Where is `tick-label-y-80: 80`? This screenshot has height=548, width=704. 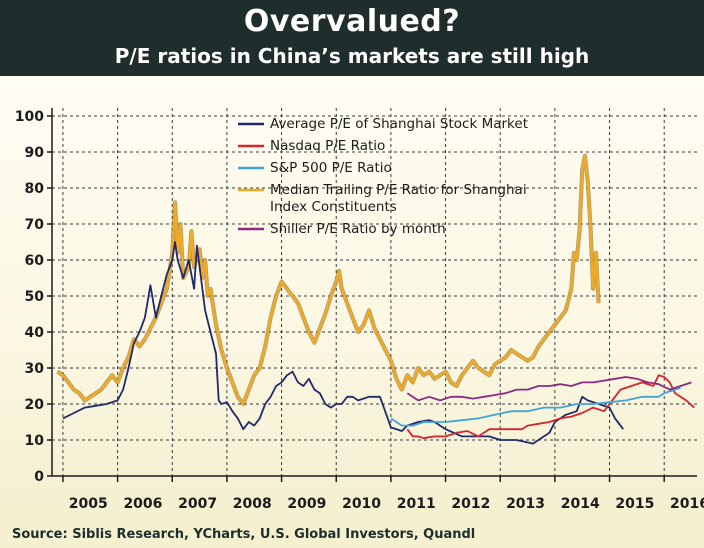 tick-label-y-80: 80 is located at coordinates (35, 189).